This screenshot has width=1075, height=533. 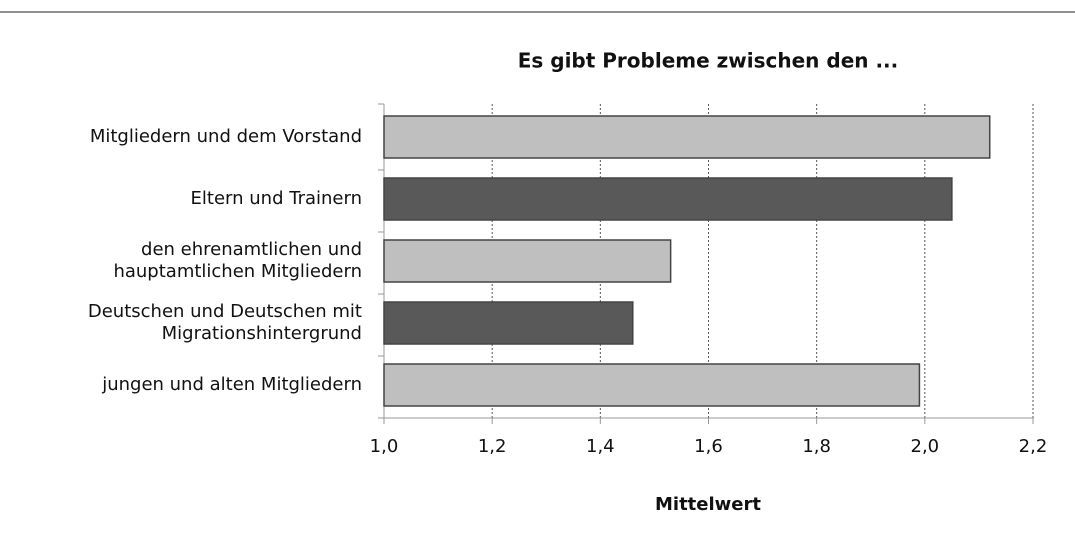 What do you see at coordinates (816, 446) in the screenshot?
I see `x-tick-label: 1,8` at bounding box center [816, 446].